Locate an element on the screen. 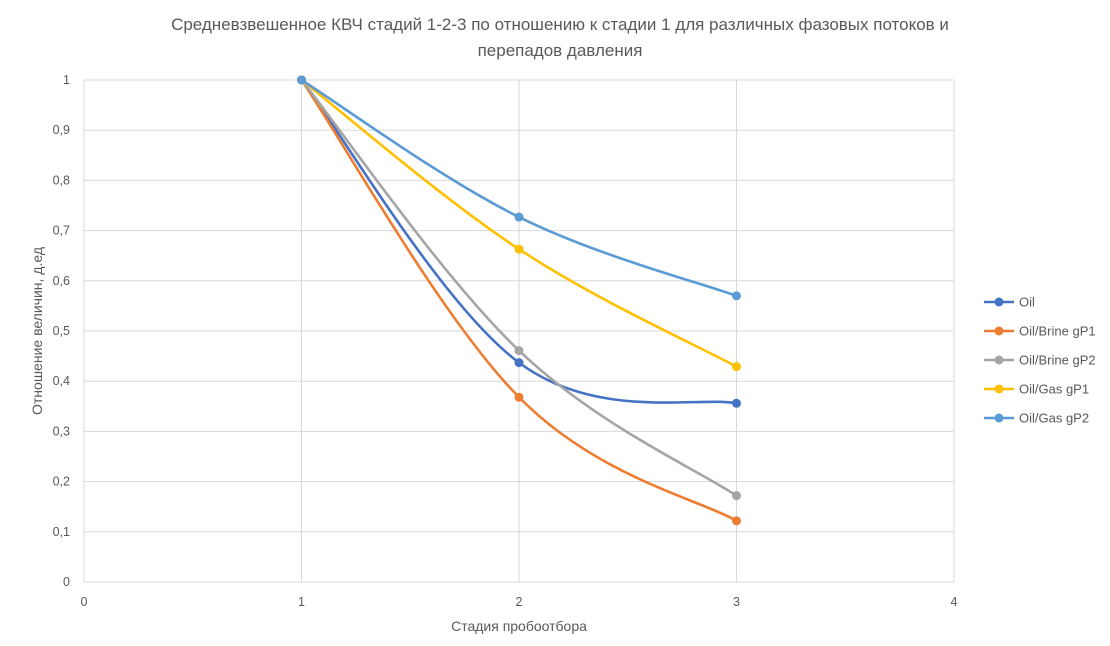  x-tick-label: 4 is located at coordinates (954, 602).